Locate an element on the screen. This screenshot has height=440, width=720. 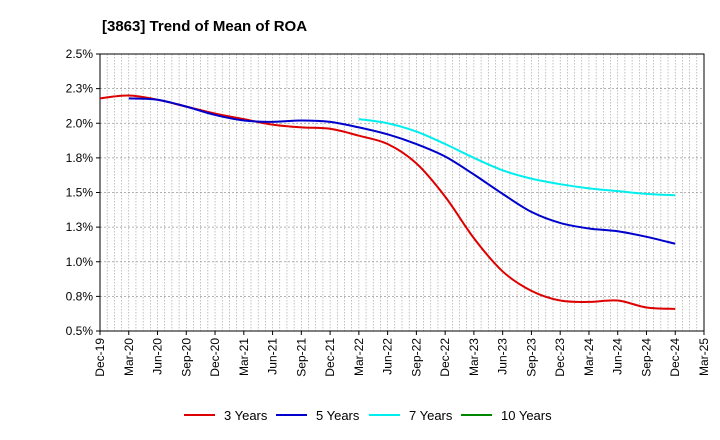
x-tick-label: Dec-19 is located at coordinates (100, 357).